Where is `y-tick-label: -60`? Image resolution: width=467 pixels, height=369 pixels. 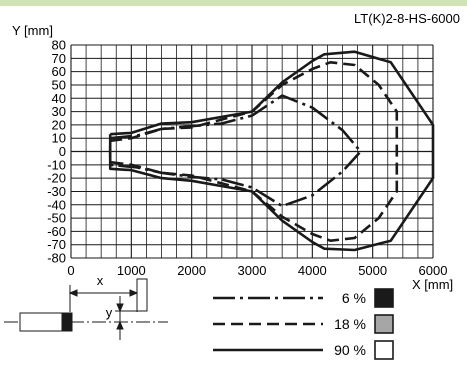
y-tick-label: -60 is located at coordinates (56, 231).